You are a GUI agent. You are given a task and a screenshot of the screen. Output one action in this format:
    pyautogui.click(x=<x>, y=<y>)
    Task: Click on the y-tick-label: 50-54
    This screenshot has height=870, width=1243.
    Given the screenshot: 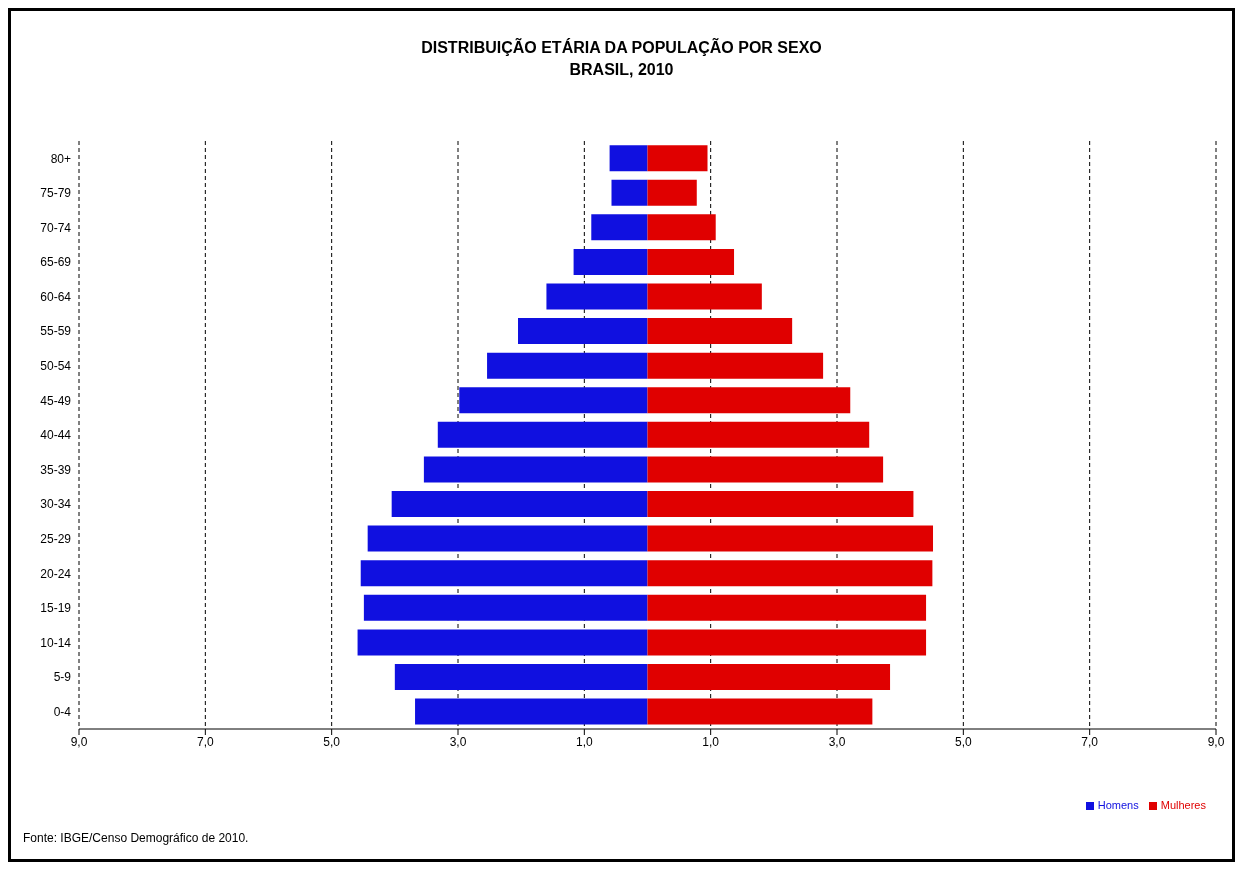 What is the action you would take?
    pyautogui.click(x=56, y=366)
    